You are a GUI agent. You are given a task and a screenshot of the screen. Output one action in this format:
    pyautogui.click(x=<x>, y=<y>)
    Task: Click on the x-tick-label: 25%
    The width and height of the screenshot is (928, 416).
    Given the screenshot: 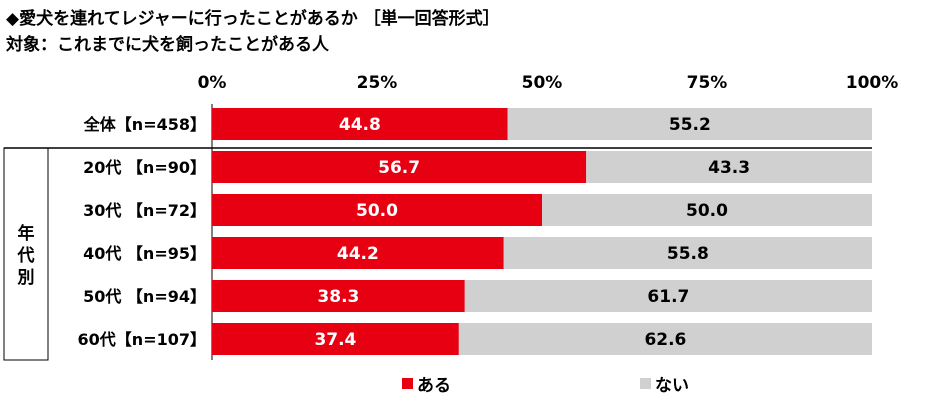 What is the action you would take?
    pyautogui.click(x=377, y=83)
    